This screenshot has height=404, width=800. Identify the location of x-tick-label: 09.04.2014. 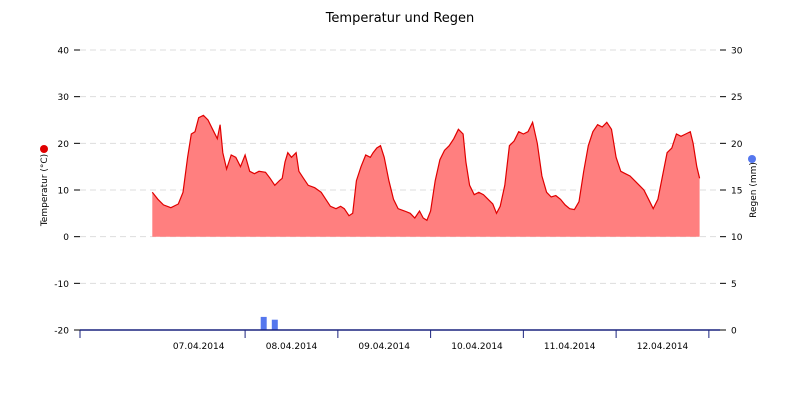
(384, 347).